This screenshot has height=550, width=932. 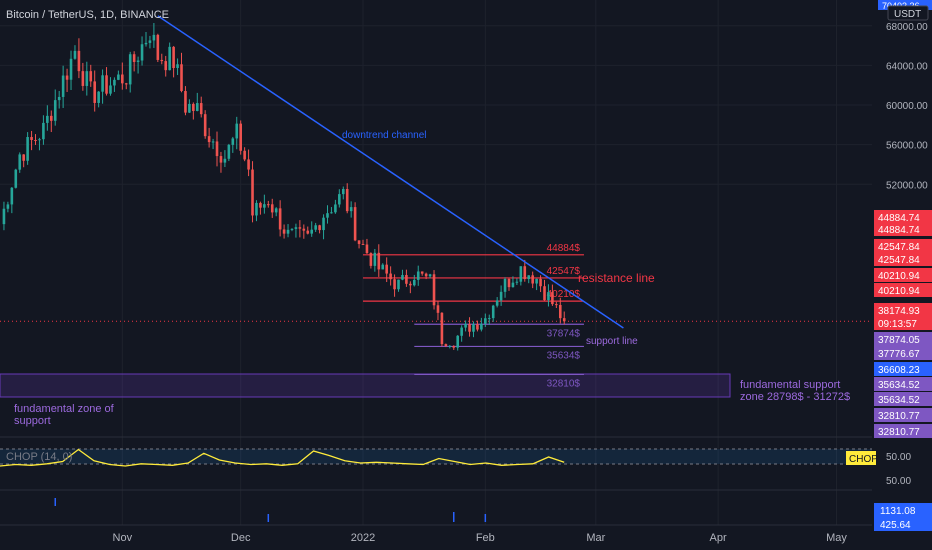 What do you see at coordinates (480, 538) in the screenshot?
I see `time-axis: Nov Dec 2022 Feb Mar Apr May` at bounding box center [480, 538].